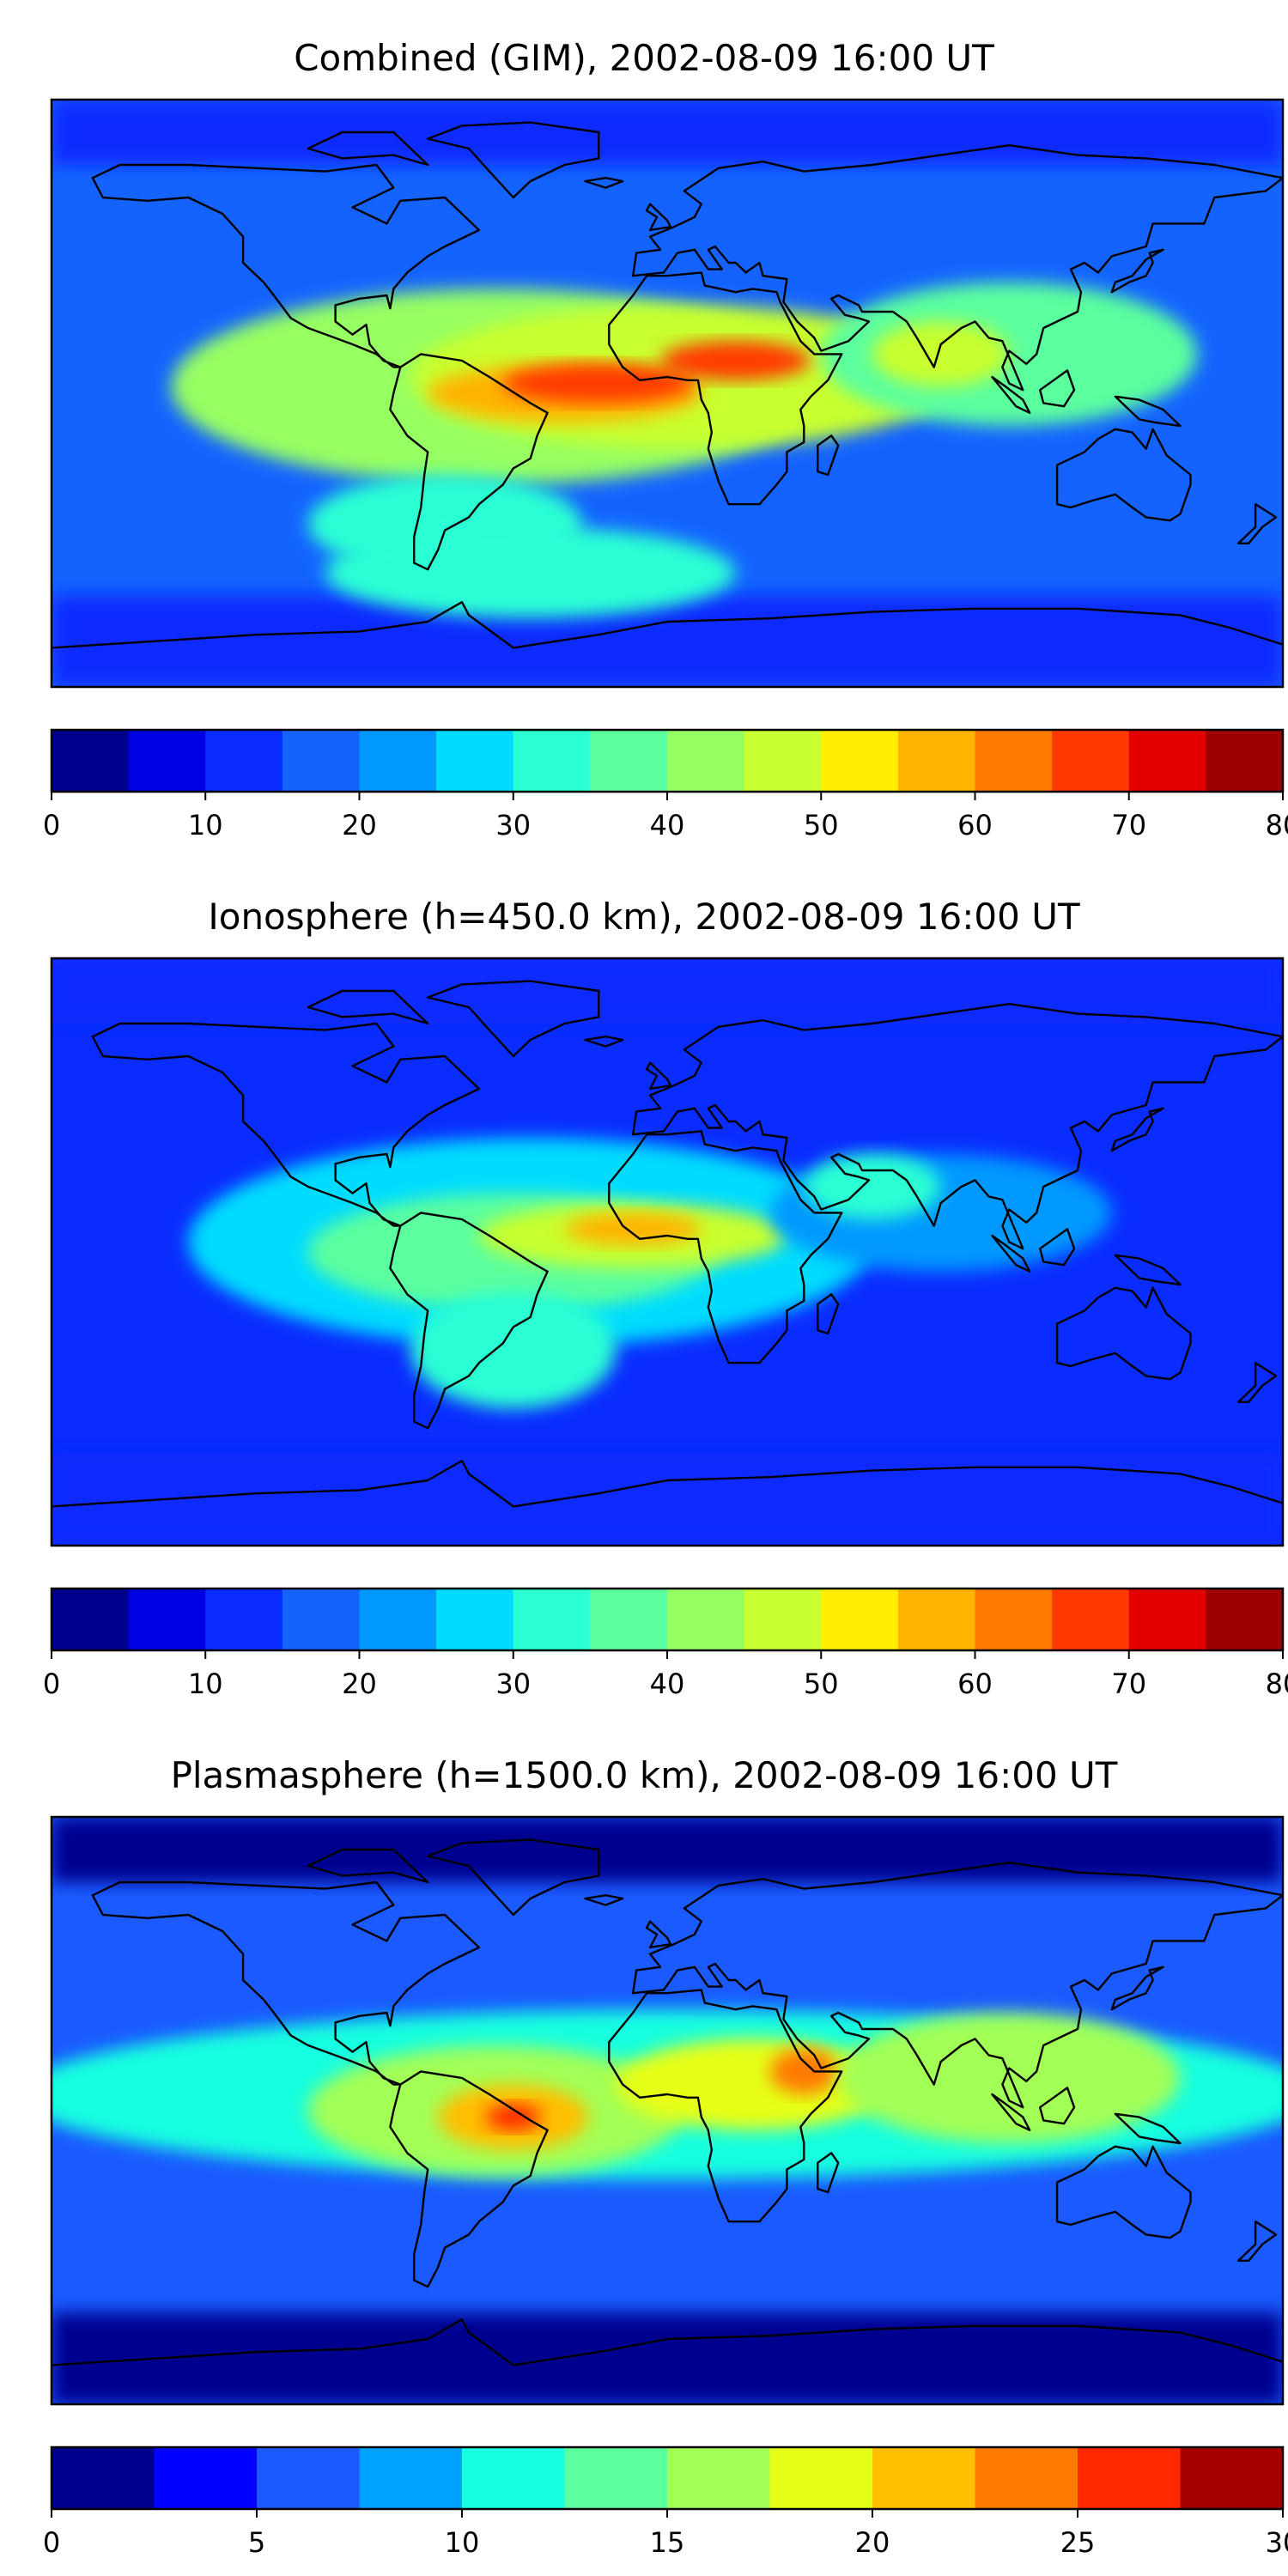 This screenshot has width=1288, height=2576. I want to click on chart-title: Combined (GIM), 2002-08-09 16:00 UT, so click(644, 58).